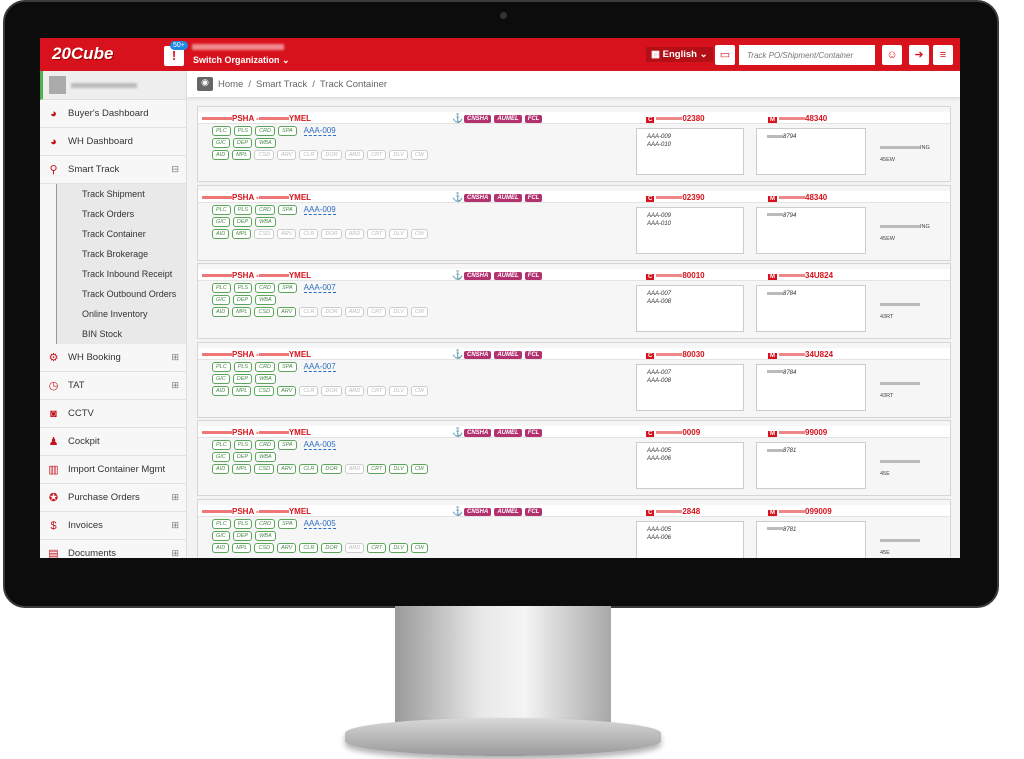 The width and height of the screenshot is (1024, 759). I want to click on container-number: C 2848, so click(673, 511).